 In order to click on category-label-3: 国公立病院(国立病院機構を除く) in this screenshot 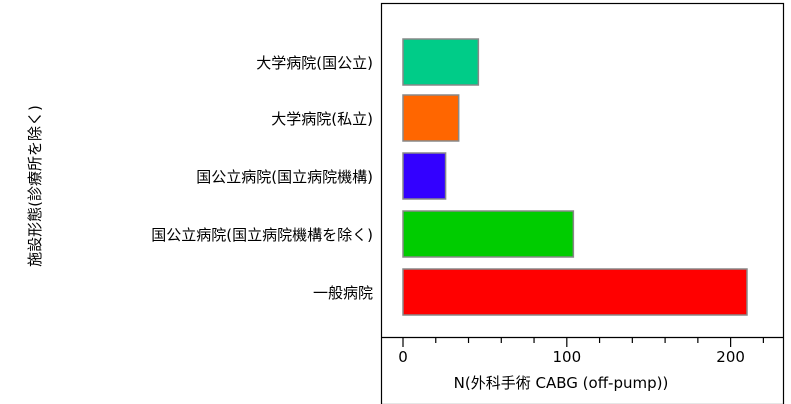, I will do `click(262, 235)`.